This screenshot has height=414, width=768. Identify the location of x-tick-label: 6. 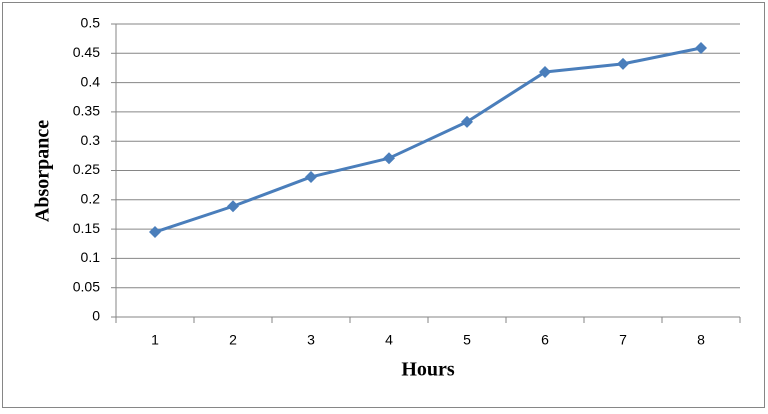
(545, 340).